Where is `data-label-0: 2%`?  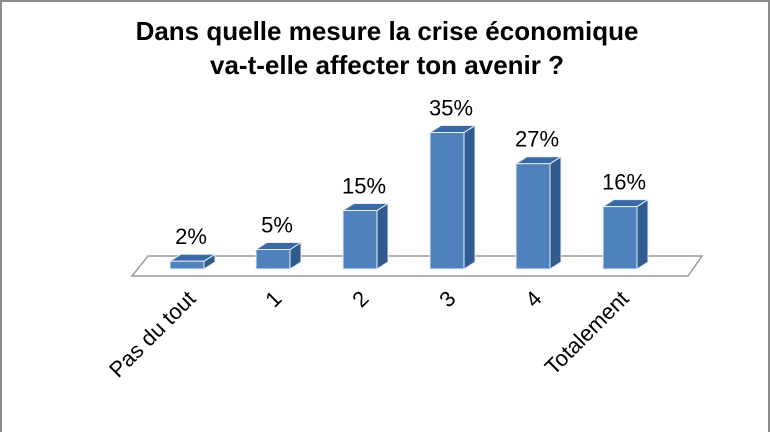 data-label-0: 2% is located at coordinates (191, 236).